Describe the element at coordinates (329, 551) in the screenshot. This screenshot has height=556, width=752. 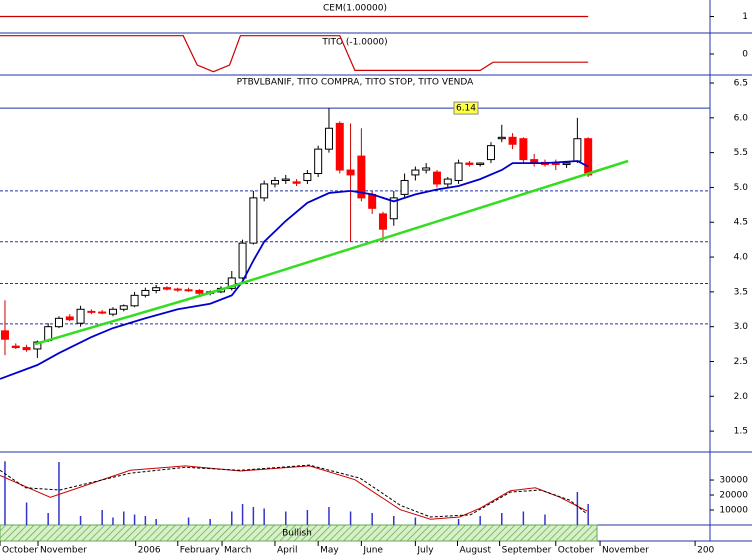
I see `x-tick-label: May` at that location.